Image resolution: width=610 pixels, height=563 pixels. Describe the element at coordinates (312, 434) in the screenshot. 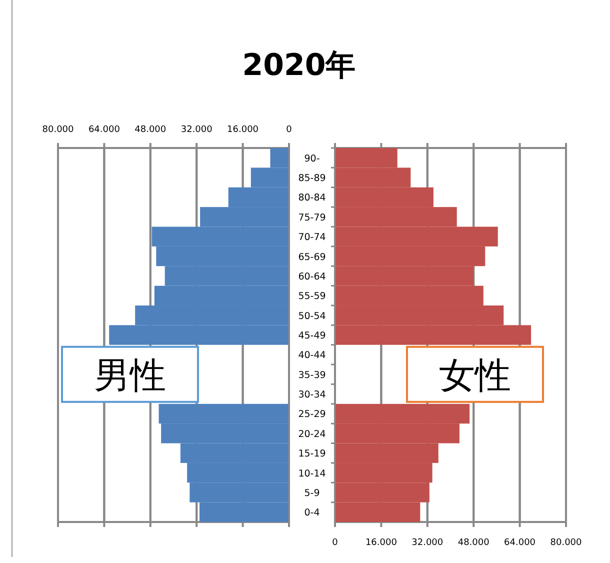

I see `y-tick-label: 20-24` at that location.